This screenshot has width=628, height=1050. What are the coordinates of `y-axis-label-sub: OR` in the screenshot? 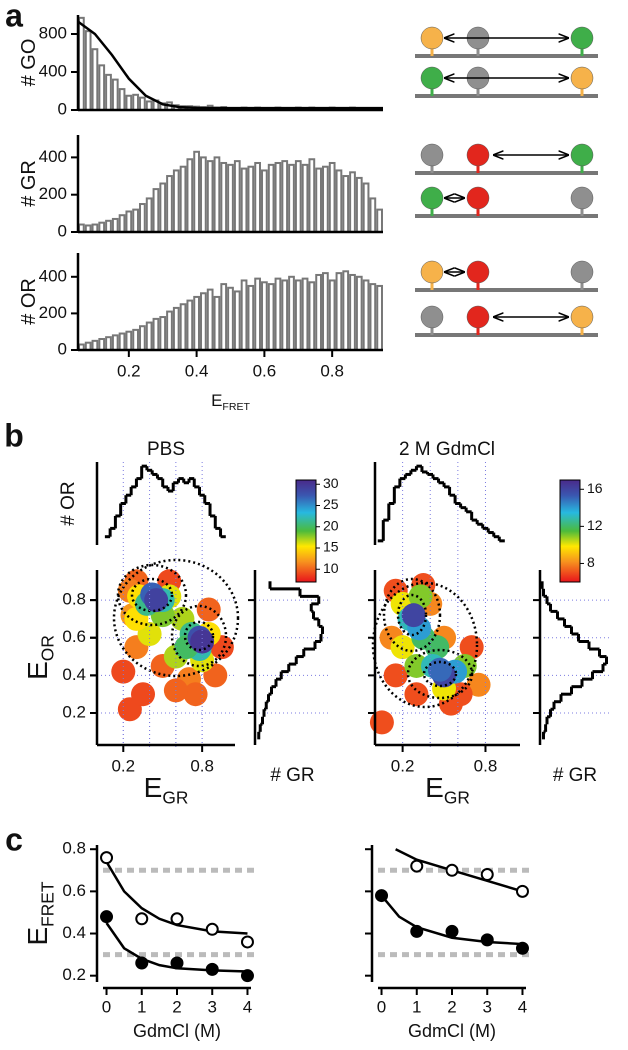 It's located at (47, 648).